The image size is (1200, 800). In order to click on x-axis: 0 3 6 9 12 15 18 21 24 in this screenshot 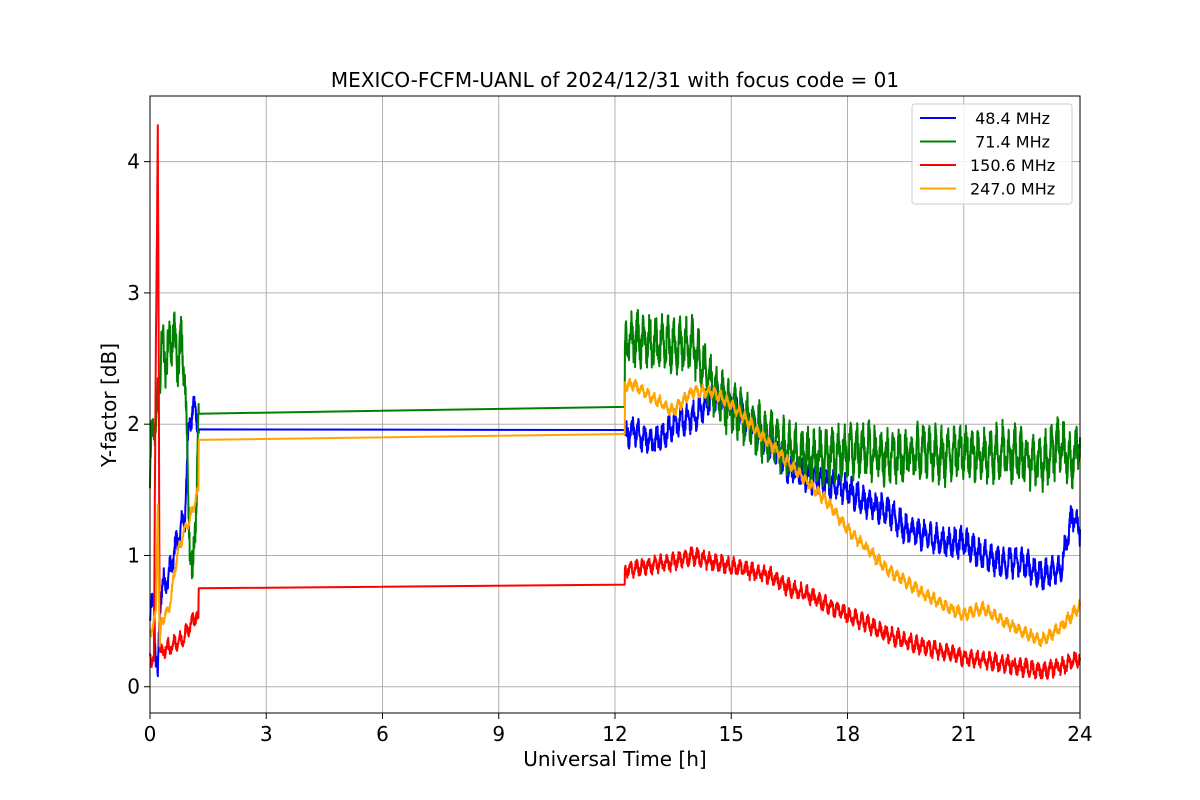, I will do `click(618, 729)`.